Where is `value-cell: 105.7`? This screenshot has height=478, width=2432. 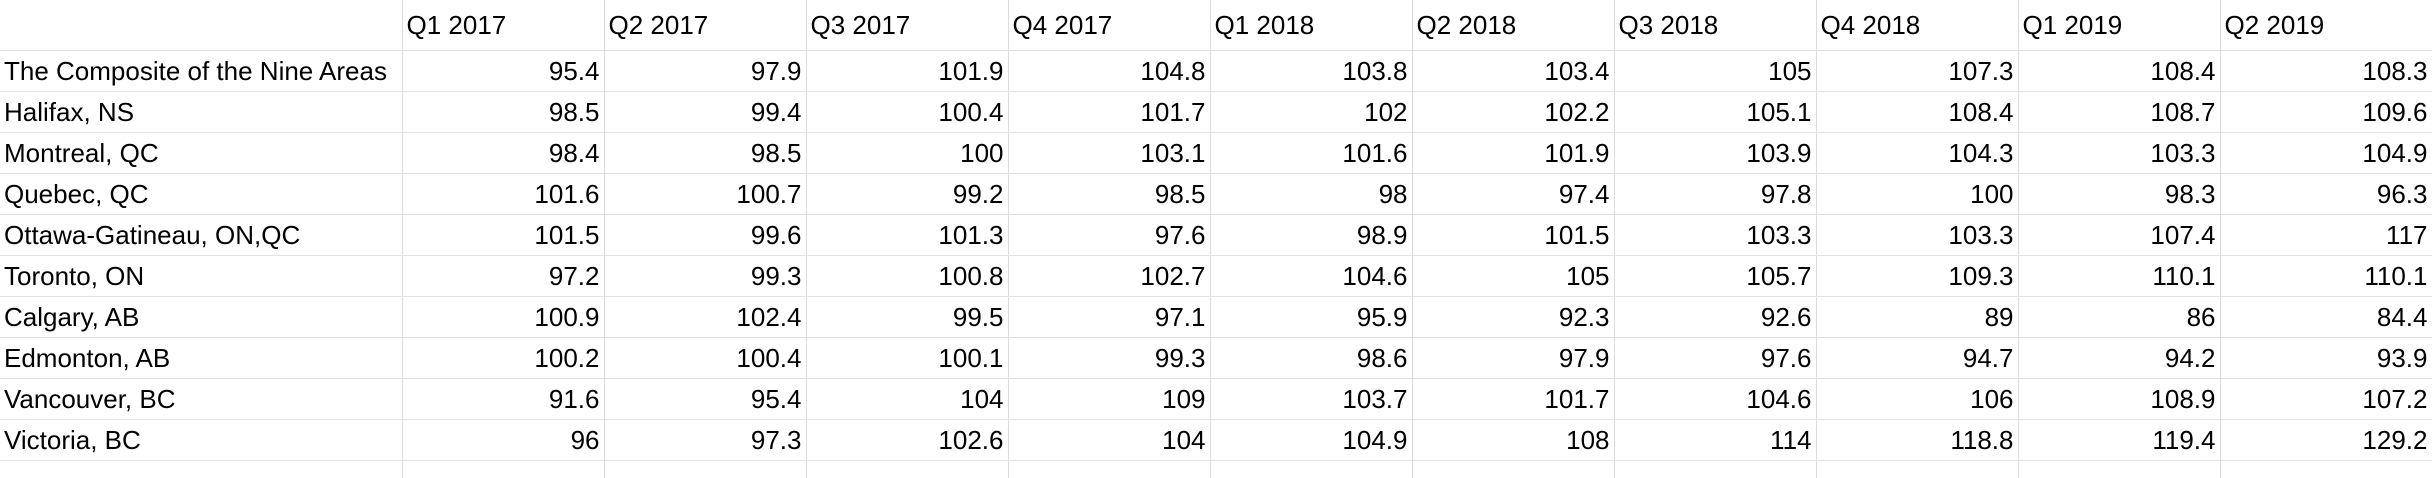
value-cell: 105.7 is located at coordinates (1715, 276).